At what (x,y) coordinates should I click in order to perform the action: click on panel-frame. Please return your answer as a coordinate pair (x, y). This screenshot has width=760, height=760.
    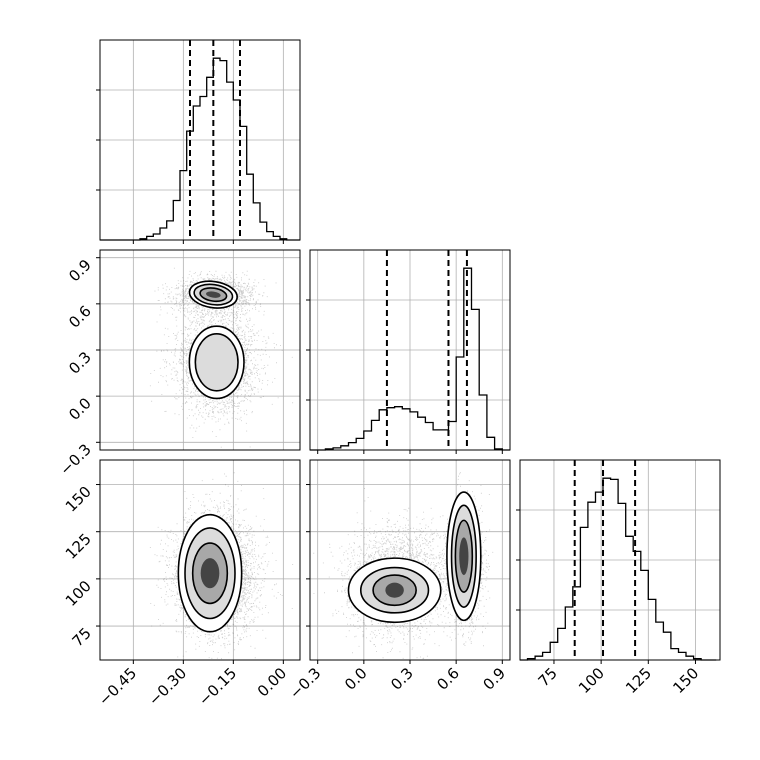
    Looking at the image, I should click on (200, 560).